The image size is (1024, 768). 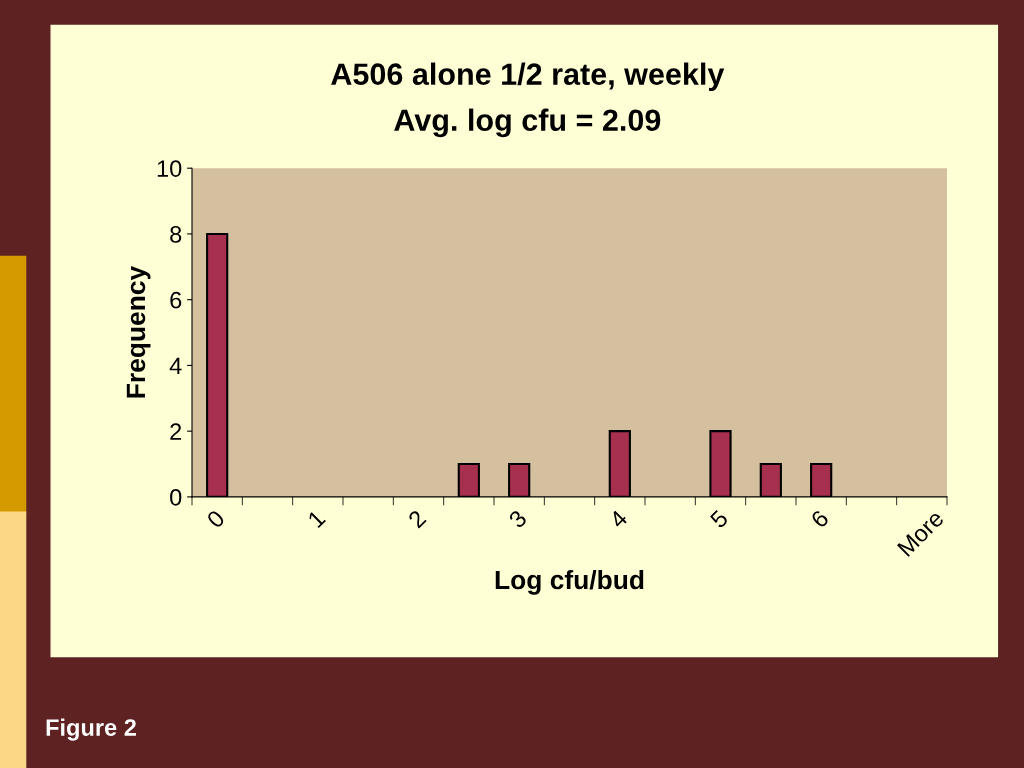 What do you see at coordinates (527, 123) in the screenshot?
I see `chart-subtitle: Avg. log cfu = 2.09` at bounding box center [527, 123].